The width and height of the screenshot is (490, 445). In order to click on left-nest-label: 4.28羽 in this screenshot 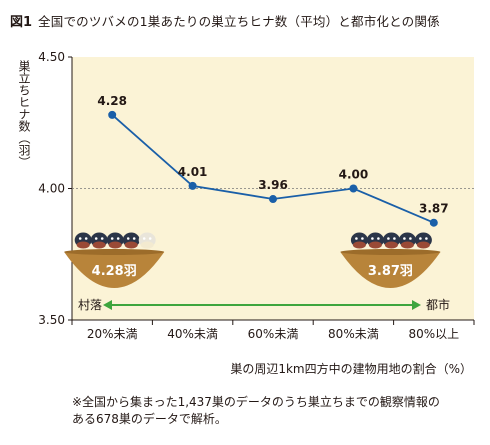, I will do `click(114, 271)`.